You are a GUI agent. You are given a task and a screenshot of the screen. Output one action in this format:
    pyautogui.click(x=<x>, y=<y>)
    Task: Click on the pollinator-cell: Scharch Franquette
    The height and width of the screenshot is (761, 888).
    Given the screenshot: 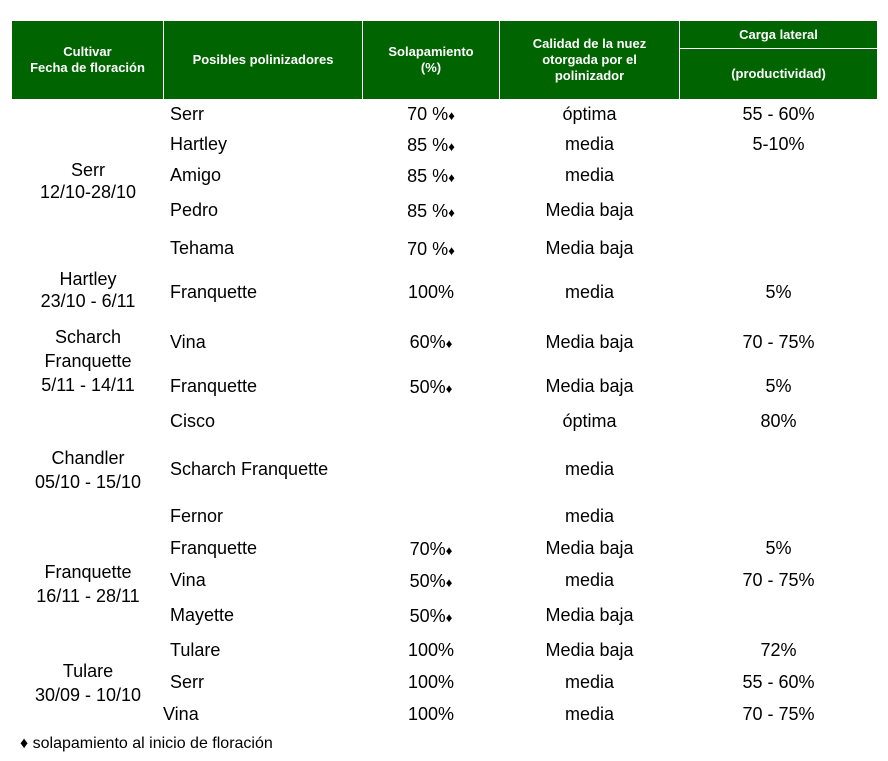 What is the action you would take?
    pyautogui.click(x=249, y=469)
    